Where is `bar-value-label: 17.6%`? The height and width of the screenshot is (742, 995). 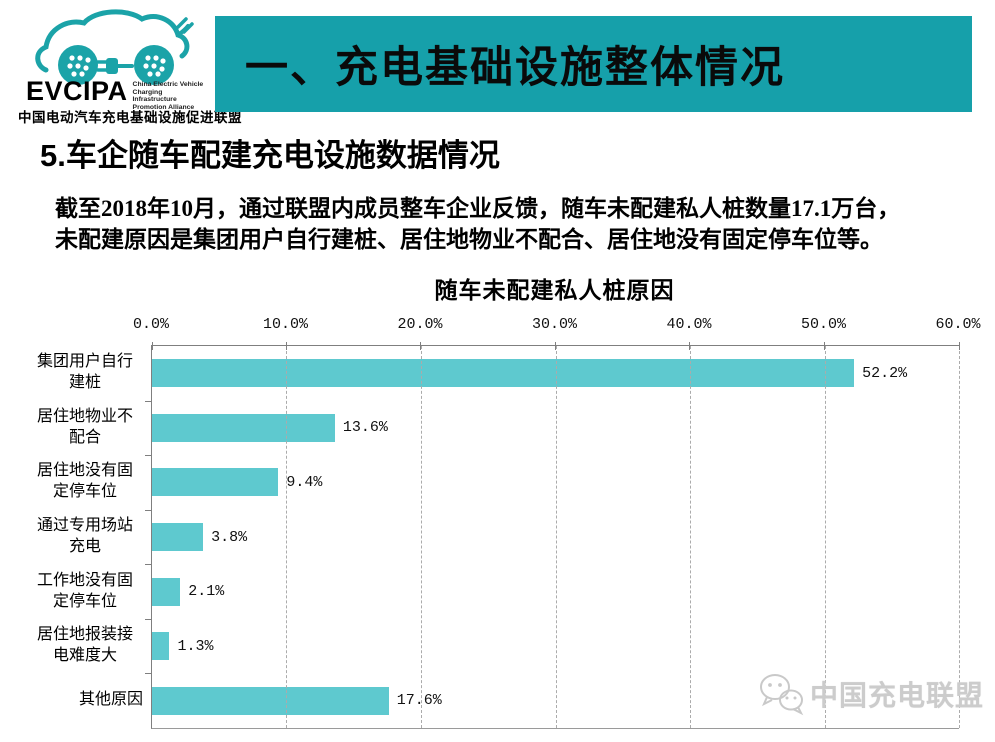
bar-value-label: 17.6% is located at coordinates (419, 701).